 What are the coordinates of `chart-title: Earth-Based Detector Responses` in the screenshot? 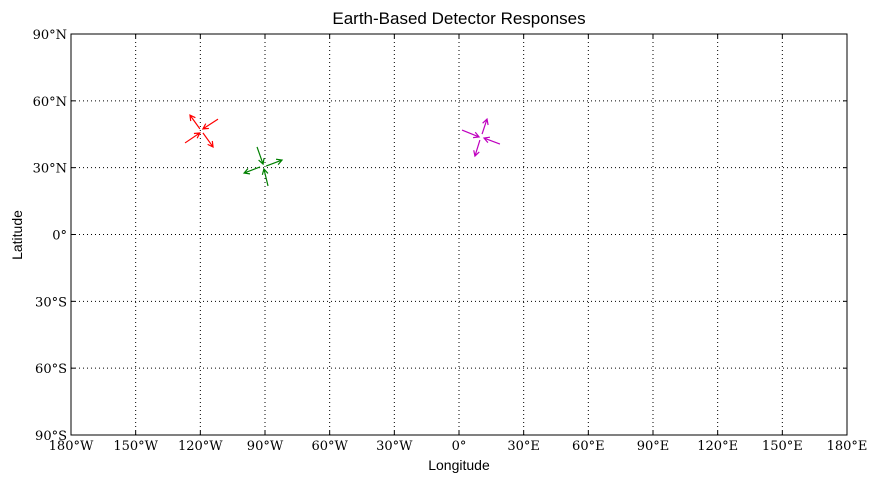 It's located at (458, 18).